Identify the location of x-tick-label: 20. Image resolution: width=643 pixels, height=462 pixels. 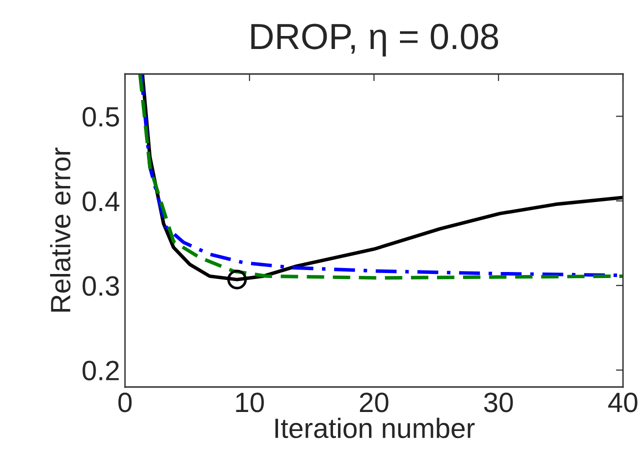
(374, 402).